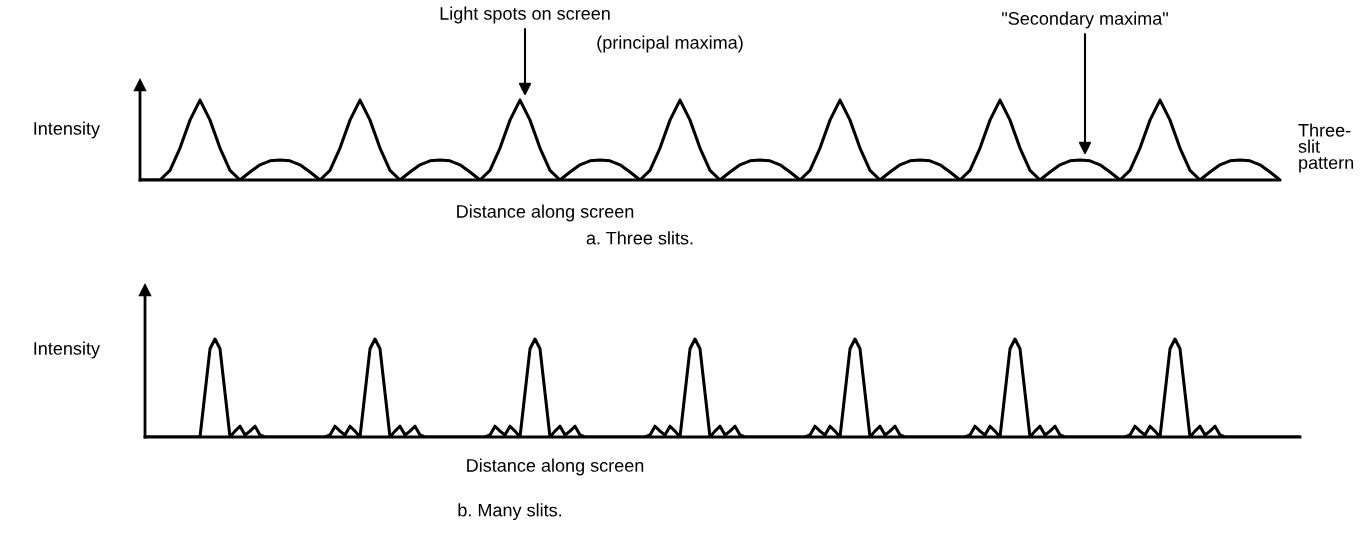 The width and height of the screenshot is (1368, 544). Describe the element at coordinates (670, 44) in the screenshot. I see `text: (principal maxima)` at that location.